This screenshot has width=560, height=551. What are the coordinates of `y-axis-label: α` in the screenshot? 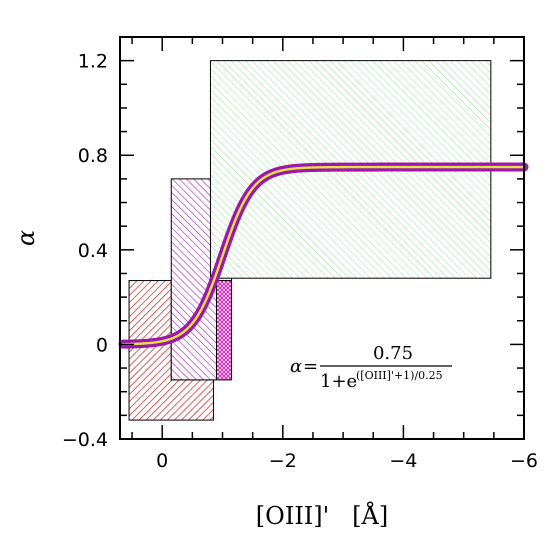 It's located at (26, 238).